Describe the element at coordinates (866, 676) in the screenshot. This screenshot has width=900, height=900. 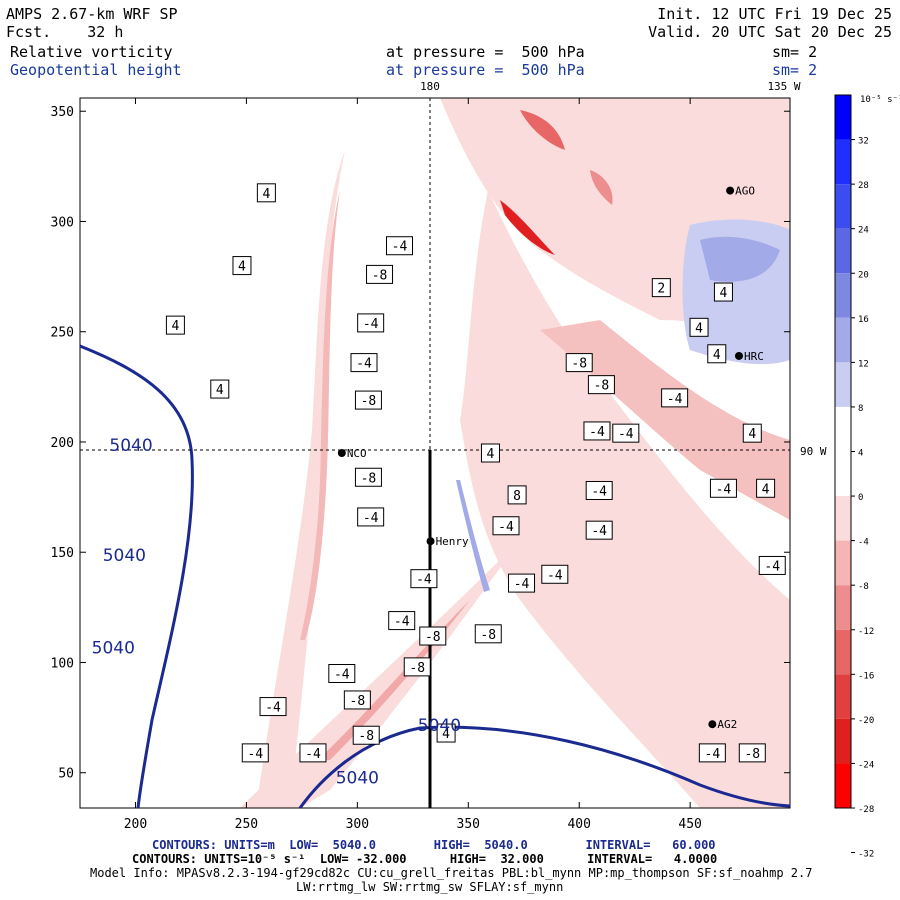
I see `colorbar-tick-label: -16` at that location.